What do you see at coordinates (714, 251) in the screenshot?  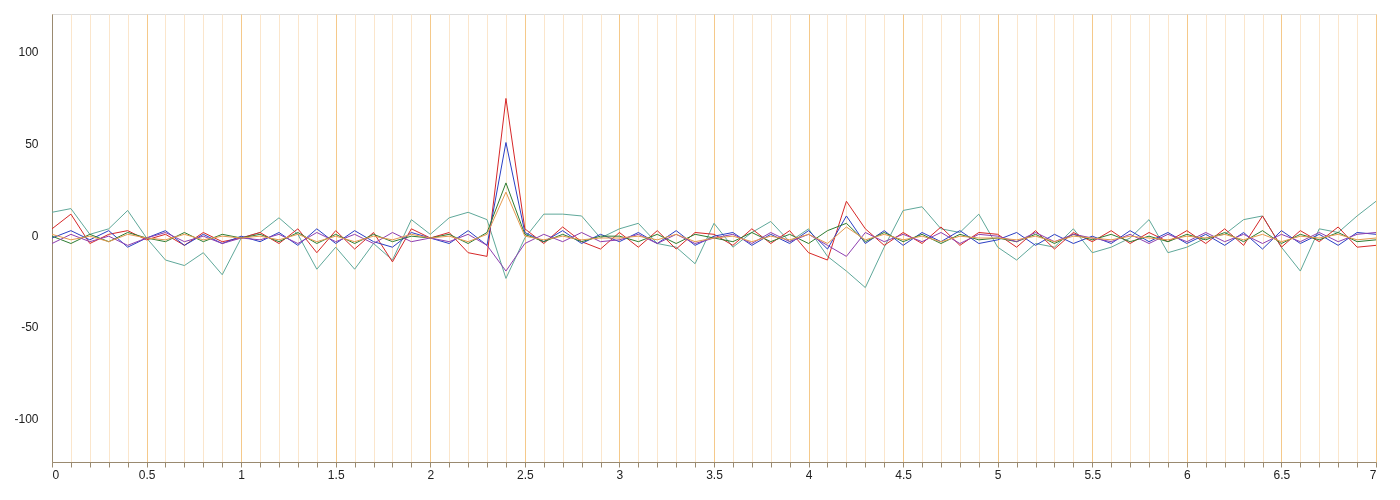 I see `line-series` at bounding box center [714, 251].